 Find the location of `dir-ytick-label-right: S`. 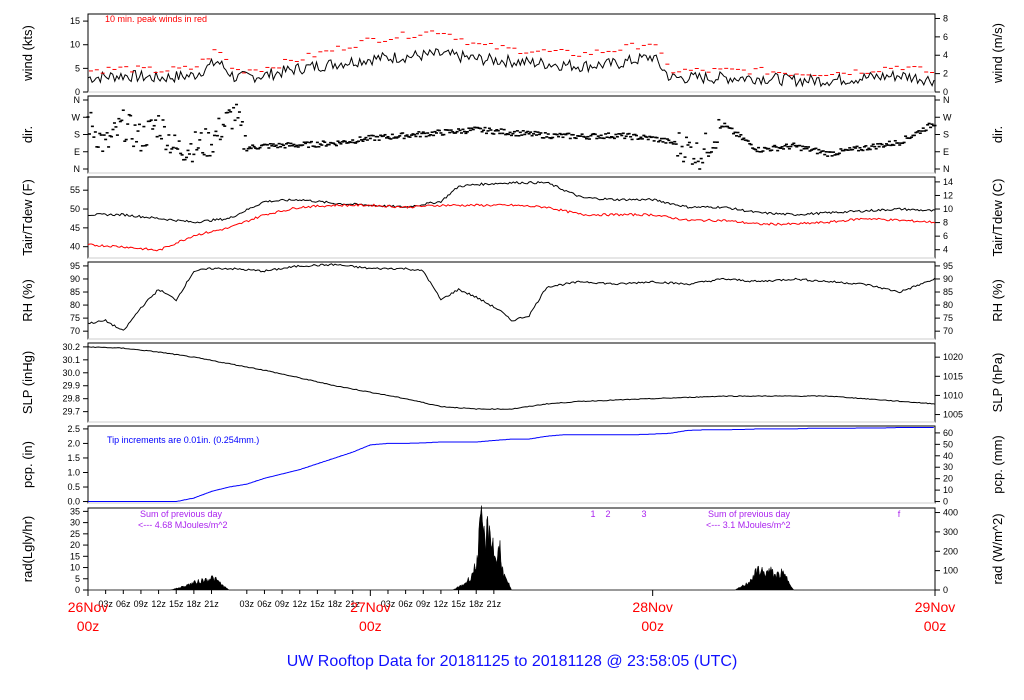

dir-ytick-label-right: S is located at coordinates (946, 135).